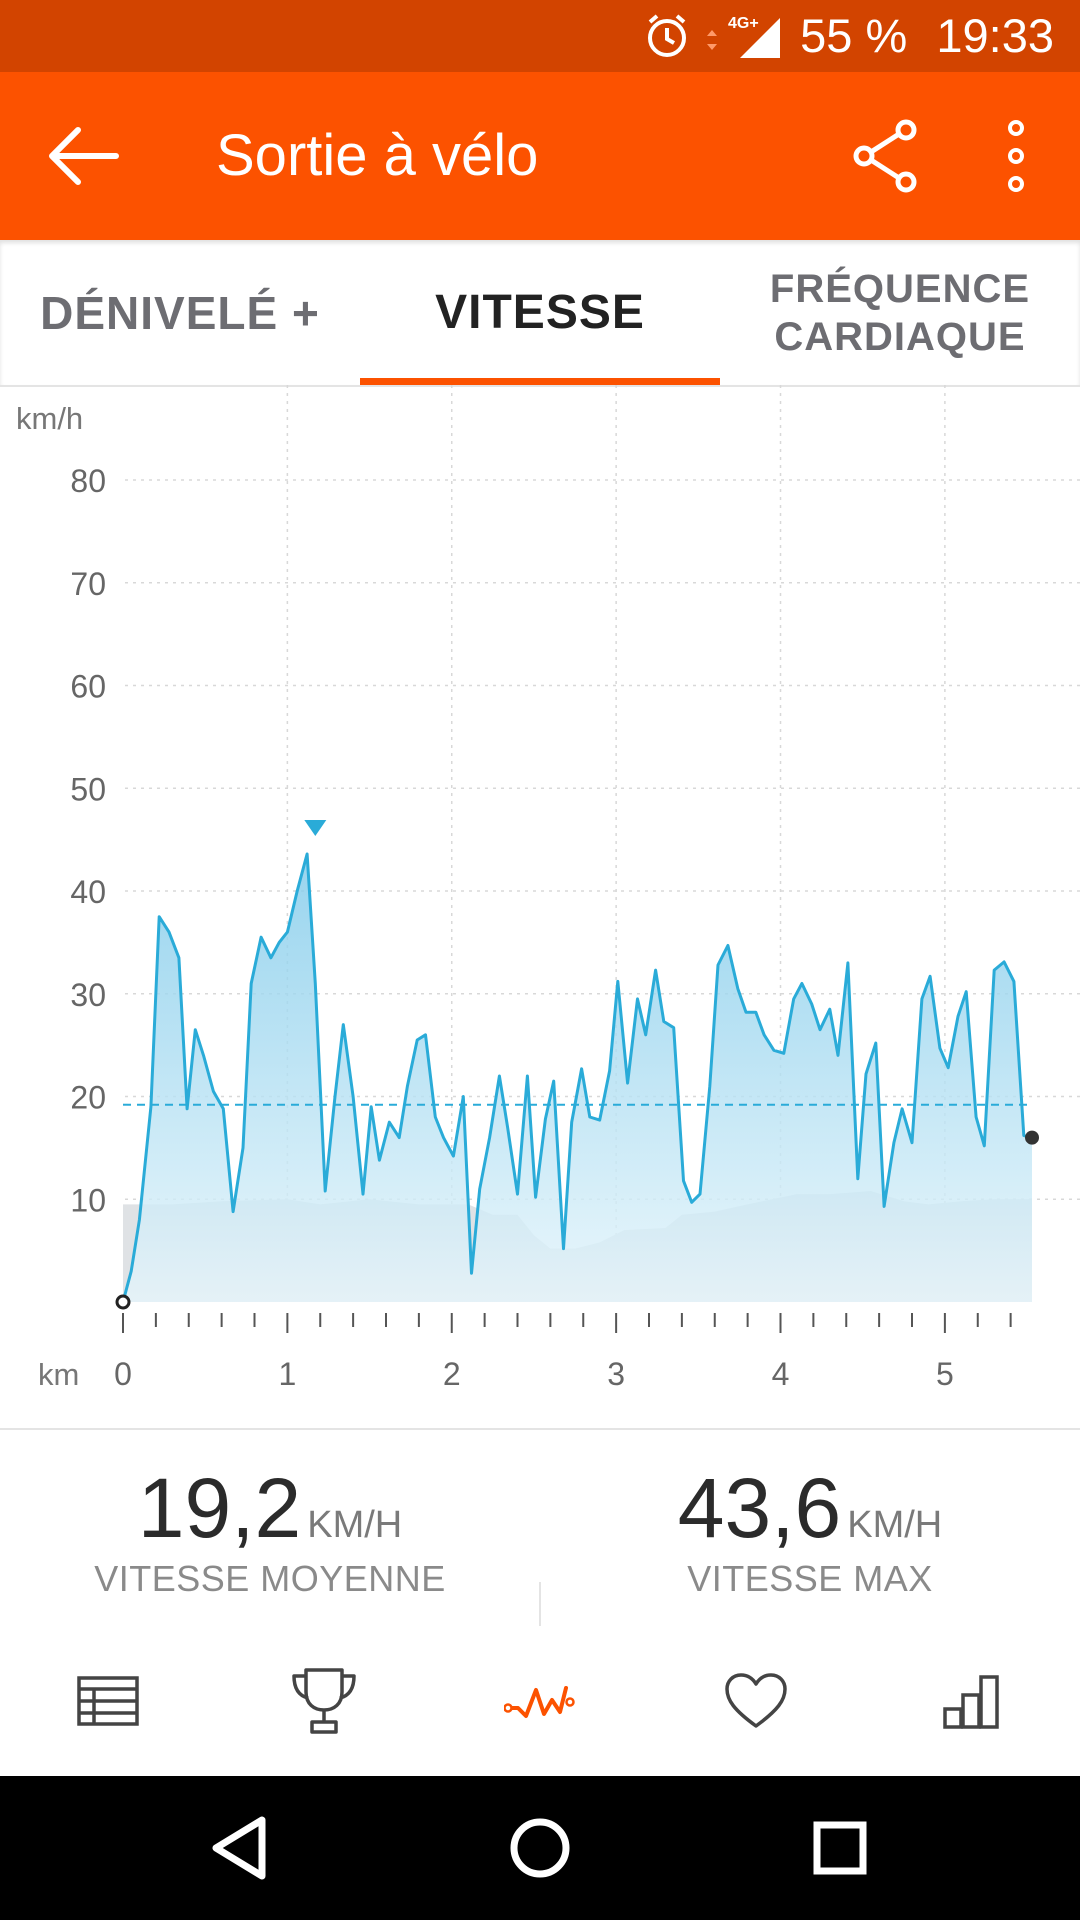 The height and width of the screenshot is (1920, 1080). I want to click on battery-text: 55 %, so click(854, 35).